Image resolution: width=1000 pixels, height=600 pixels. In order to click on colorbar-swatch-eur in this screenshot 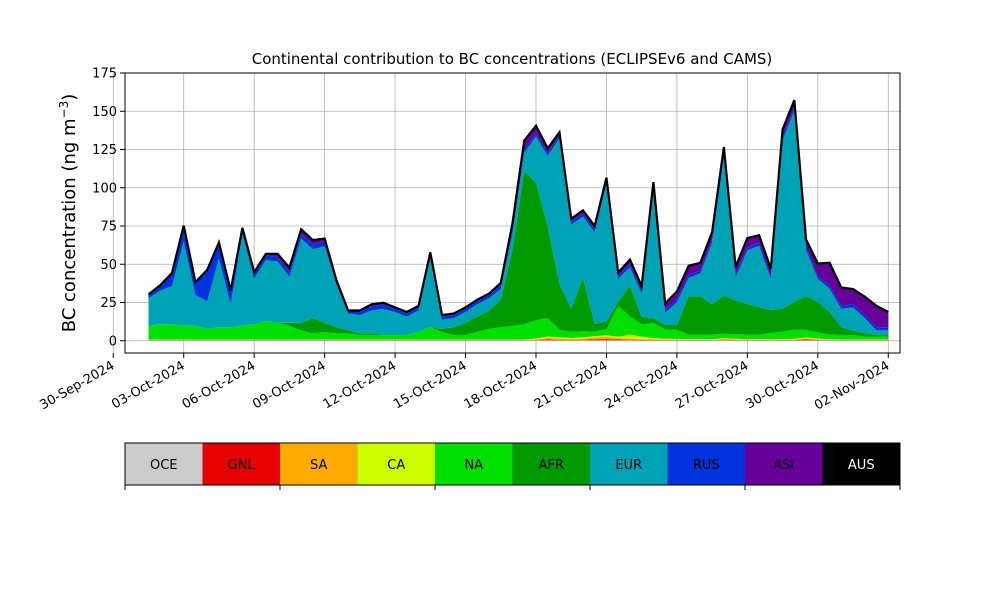, I will do `click(629, 464)`.